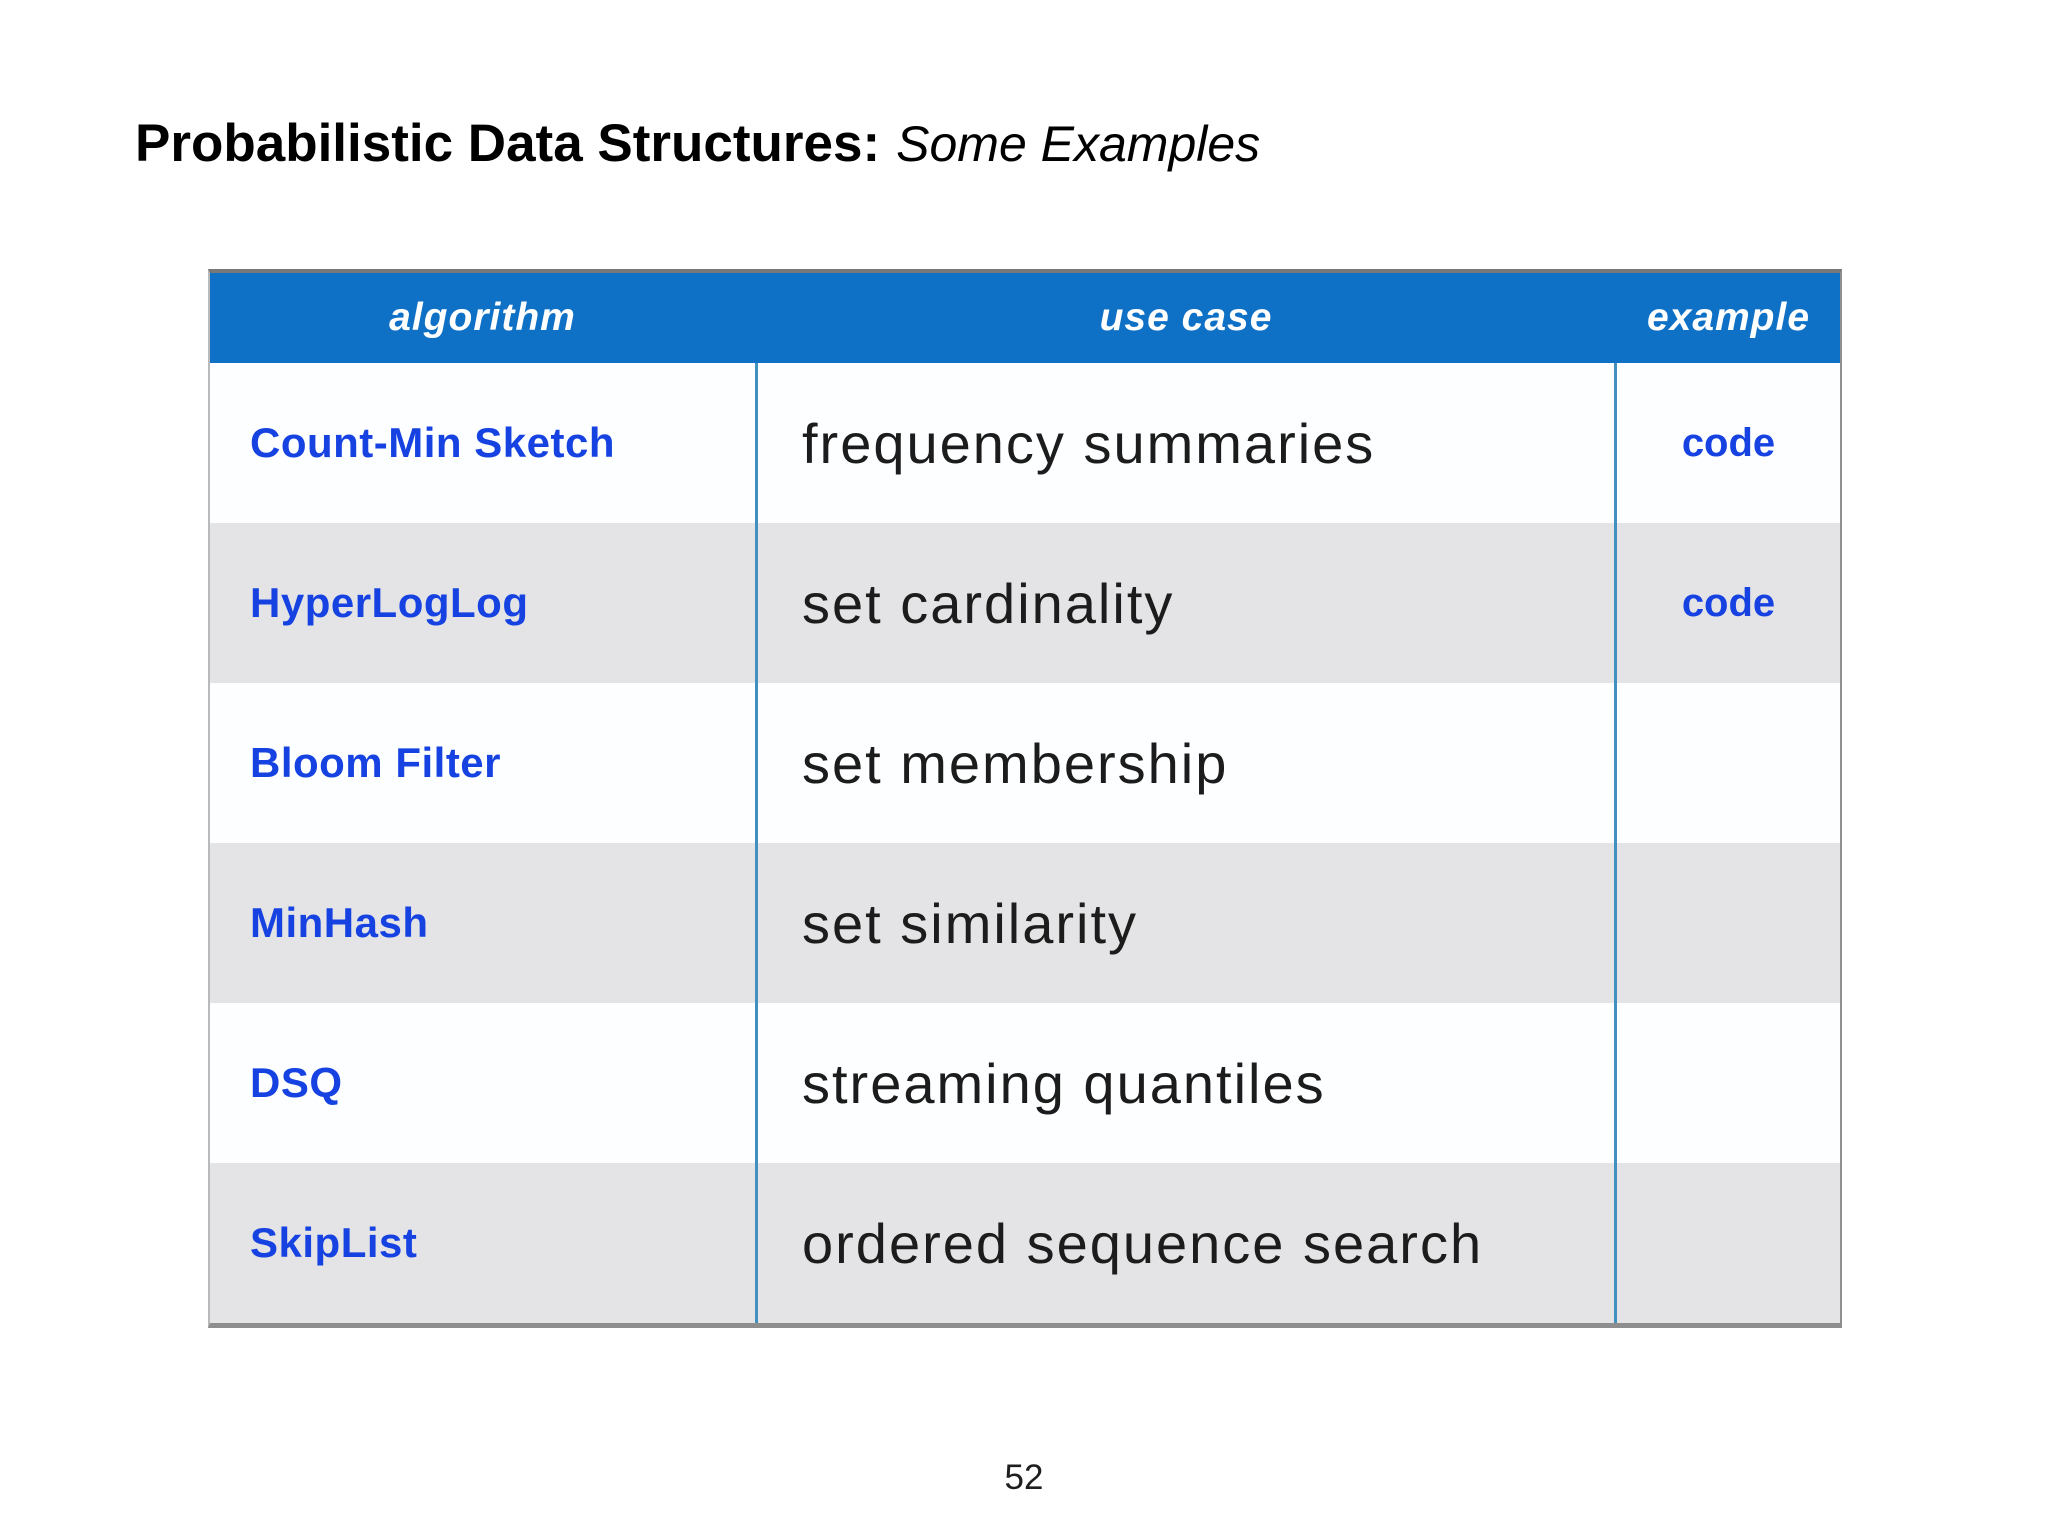  I want to click on algorithm-cell: MinHash, so click(339, 922).